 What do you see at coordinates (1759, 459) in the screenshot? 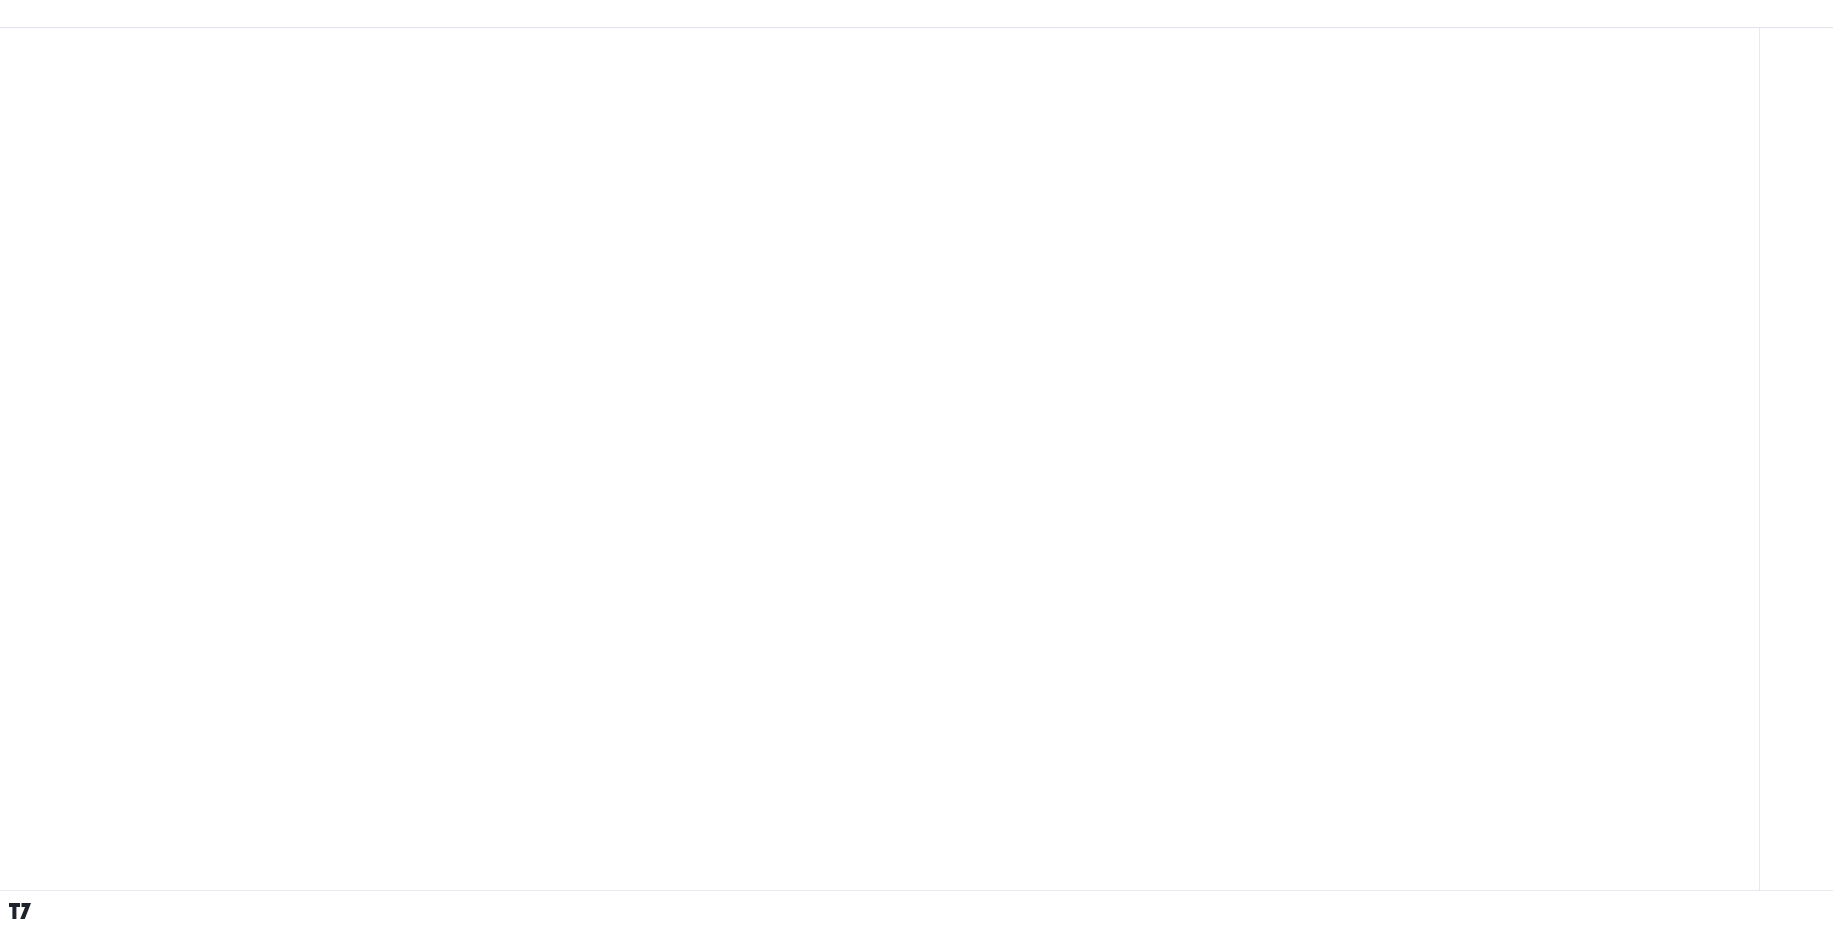
I see `price-axis-border` at bounding box center [1759, 459].